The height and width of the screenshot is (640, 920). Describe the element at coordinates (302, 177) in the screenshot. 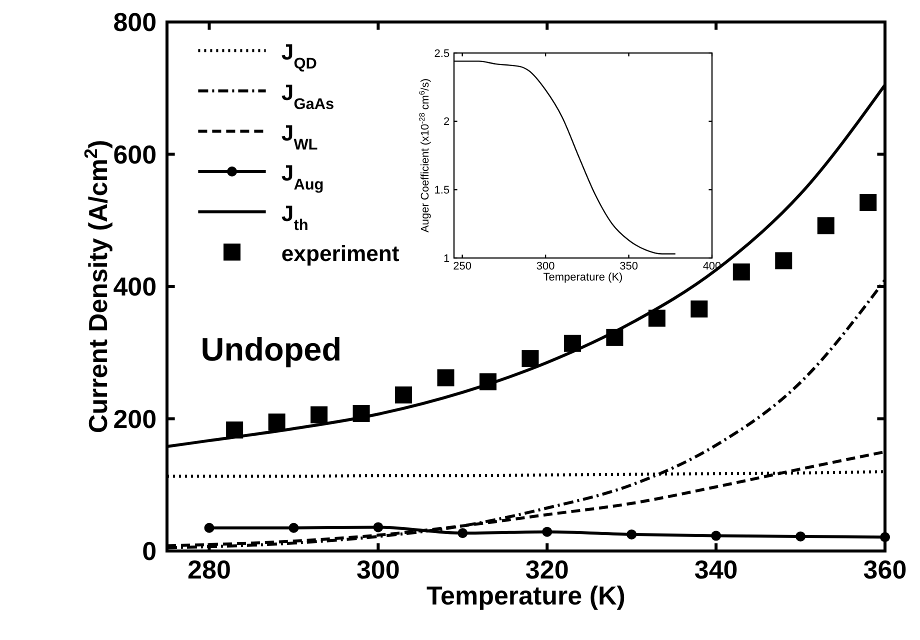

I see `legend-label: J$_{Aug}$` at that location.